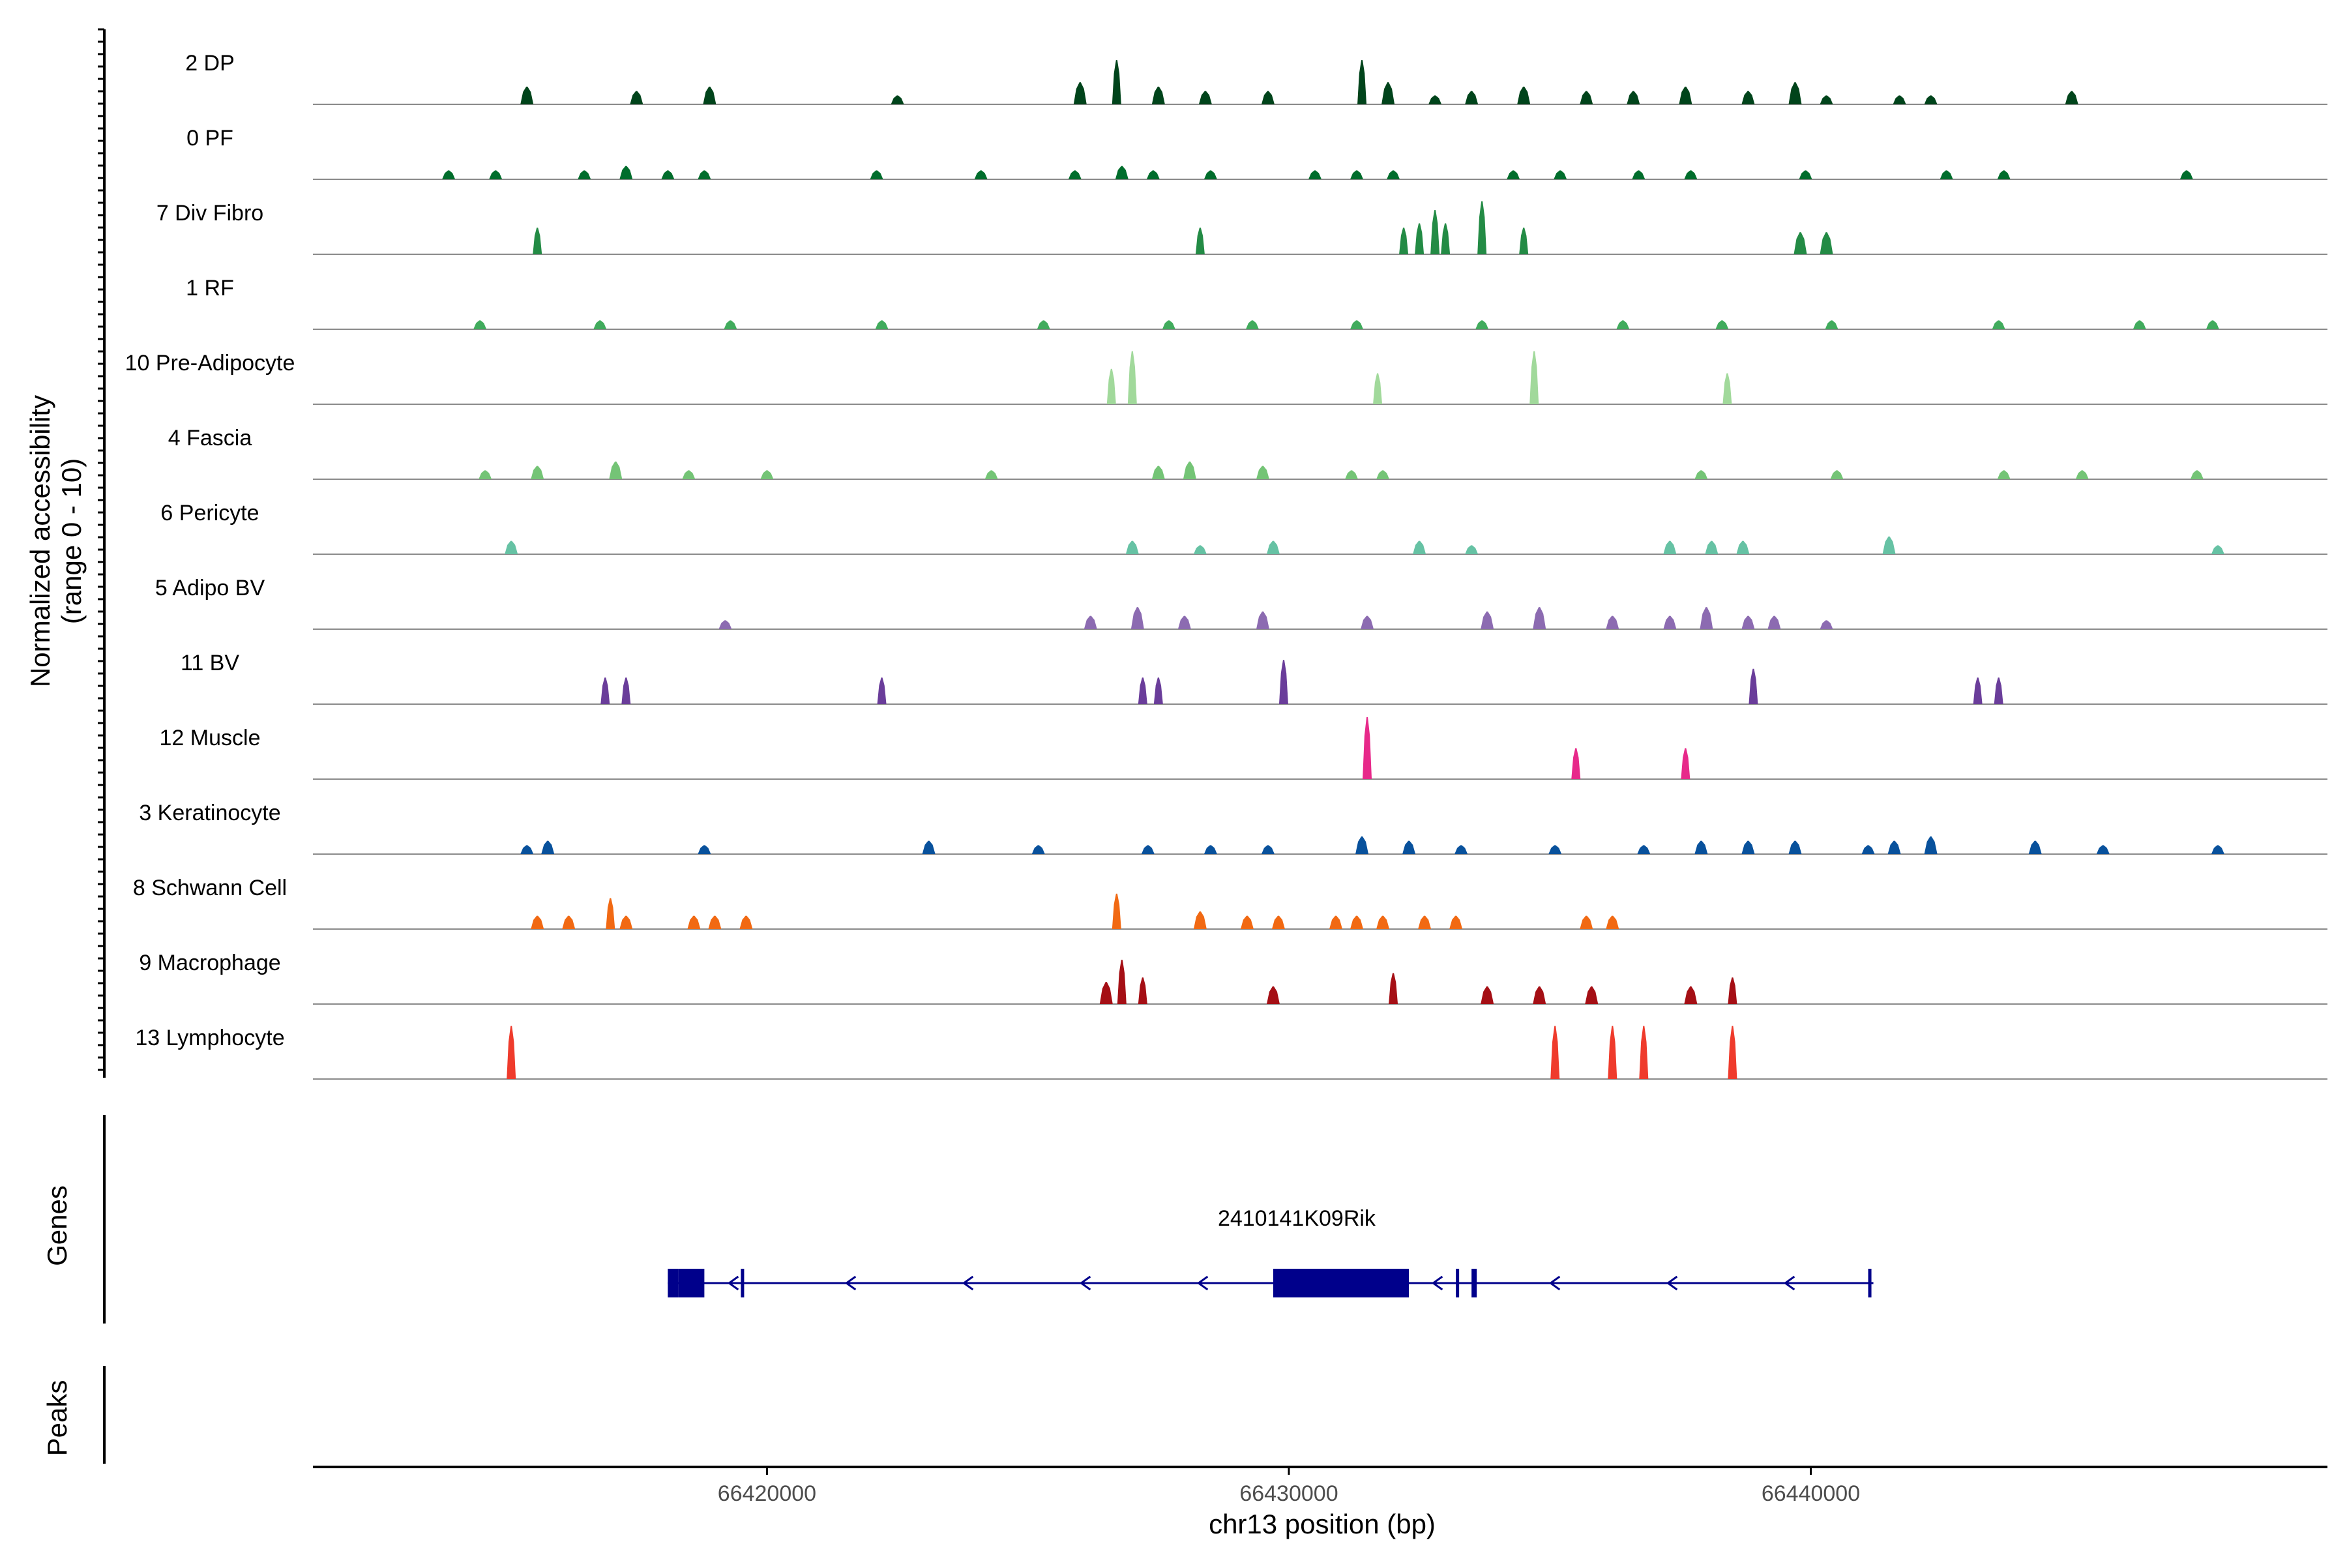 The width and height of the screenshot is (2347, 1568). Describe the element at coordinates (1243, 528) in the screenshot. I see `track-6-pericyte: 6 Pericyte` at that location.